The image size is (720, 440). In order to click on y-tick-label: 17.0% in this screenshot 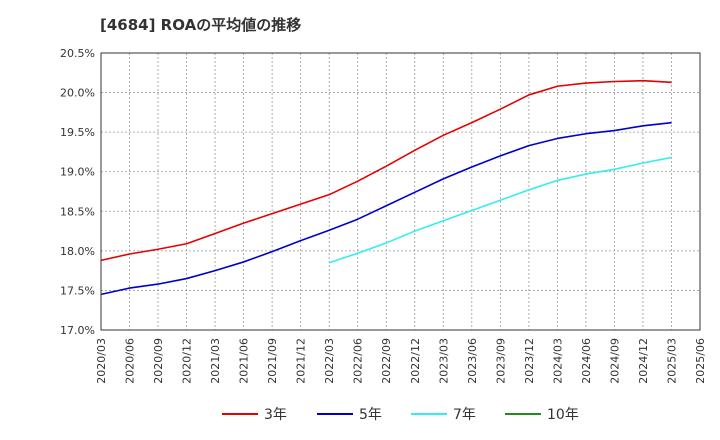, I will do `click(77, 330)`.